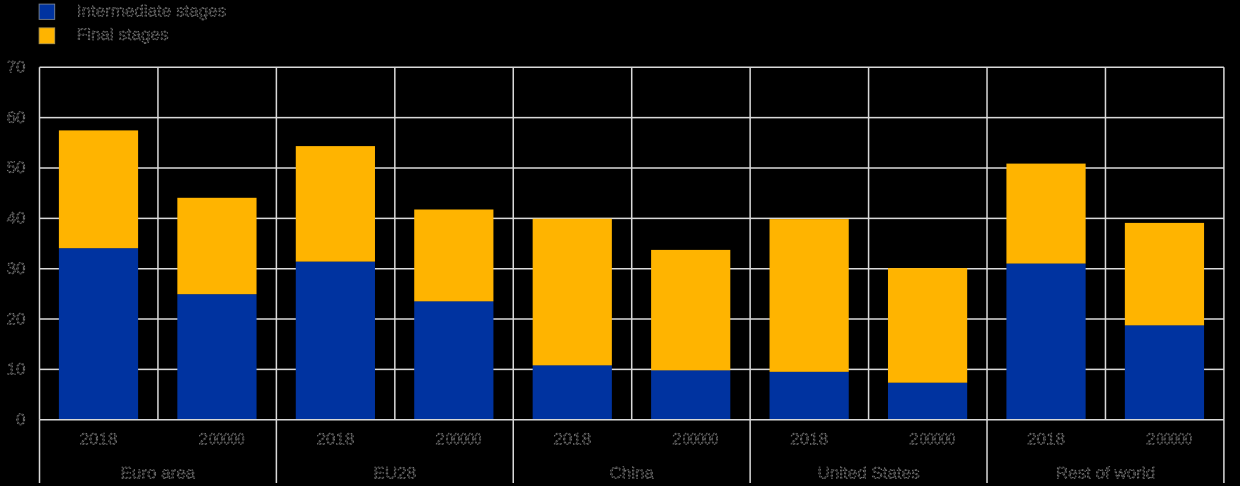 This screenshot has height=486, width=1240. I want to click on svg-text: 70, so click(16, 67).